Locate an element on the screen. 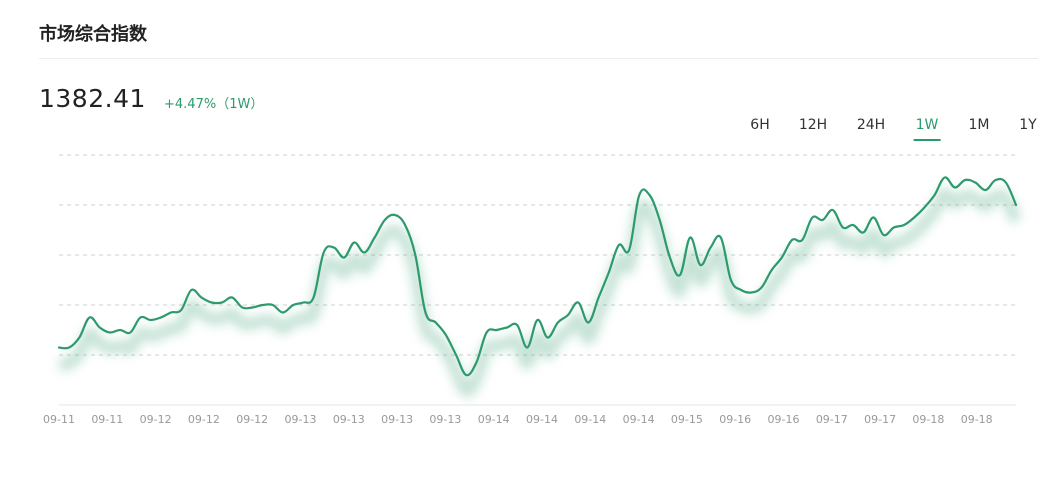 This screenshot has width=1062, height=479. range-tab-1m: 1M is located at coordinates (979, 125).